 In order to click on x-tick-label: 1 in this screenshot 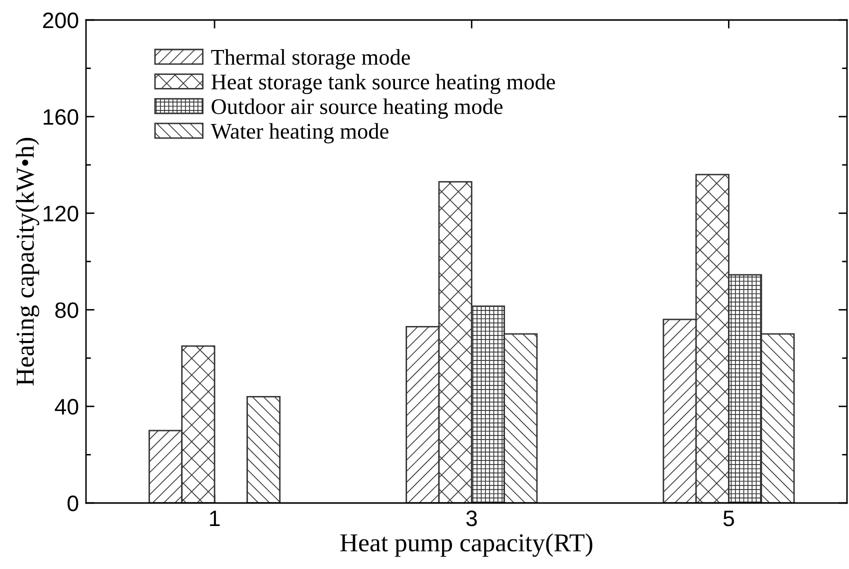, I will do `click(215, 518)`.